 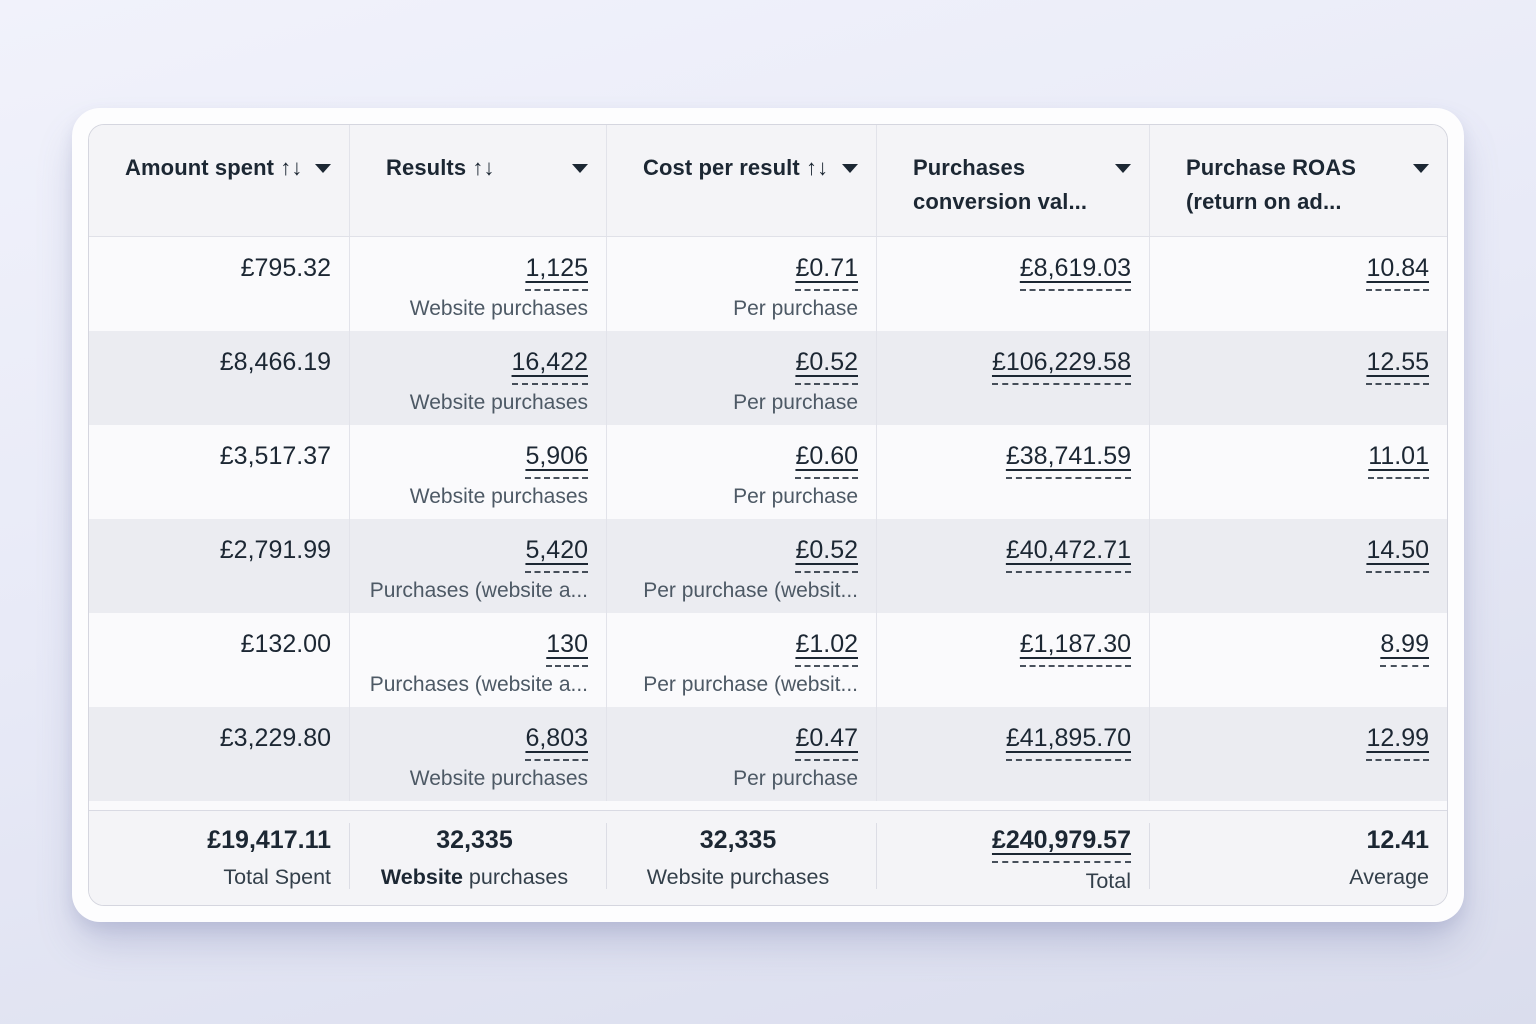 What do you see at coordinates (738, 839) in the screenshot?
I see `total-cost-per-result-value: 32,335` at bounding box center [738, 839].